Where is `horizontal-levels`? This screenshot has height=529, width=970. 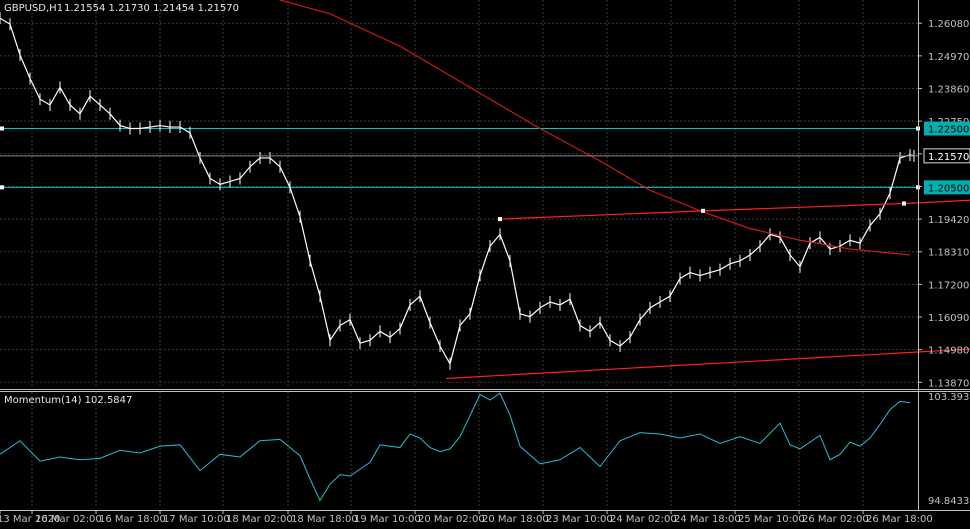
horizontal-levels is located at coordinates (460, 158).